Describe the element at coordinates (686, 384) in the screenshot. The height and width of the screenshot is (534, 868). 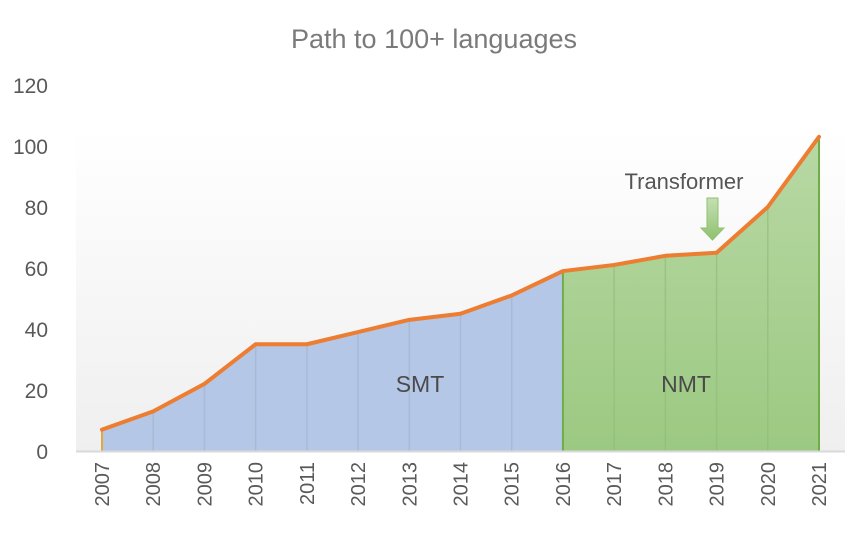
I see `nmt-label: NMT` at that location.